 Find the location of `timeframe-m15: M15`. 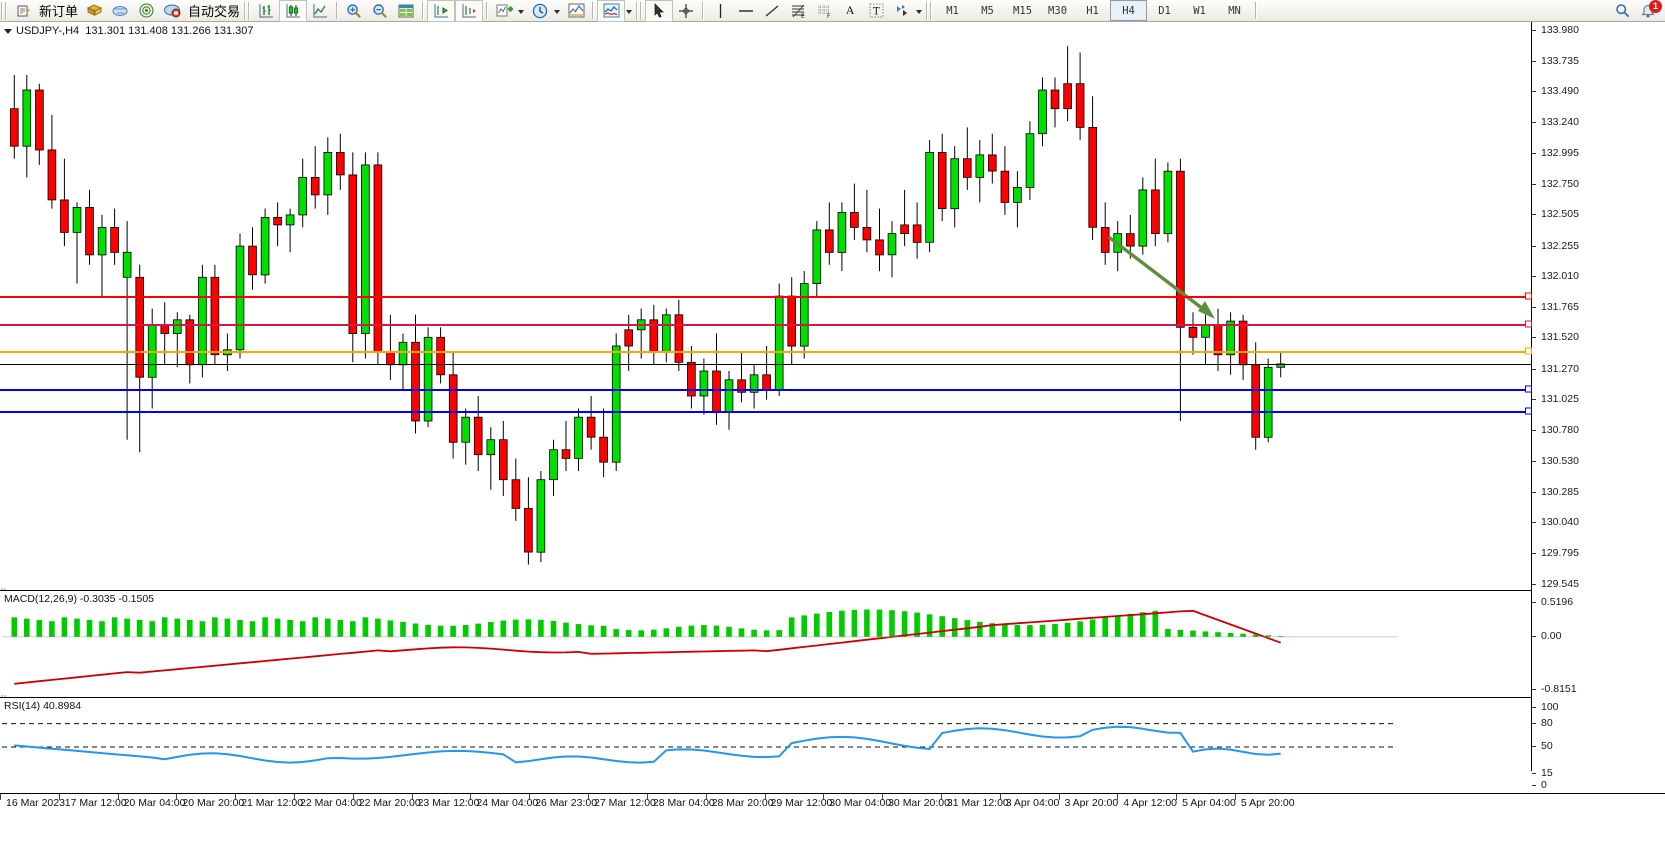

timeframe-m15: M15 is located at coordinates (1023, 10).